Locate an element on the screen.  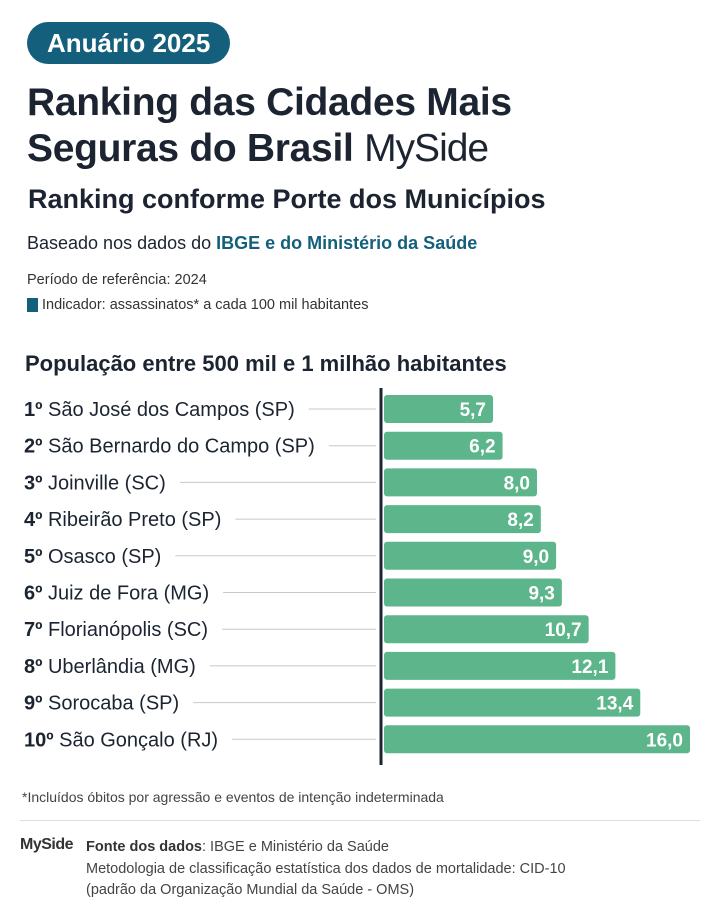
source-label: Fonte dos dados is located at coordinates (144, 847).